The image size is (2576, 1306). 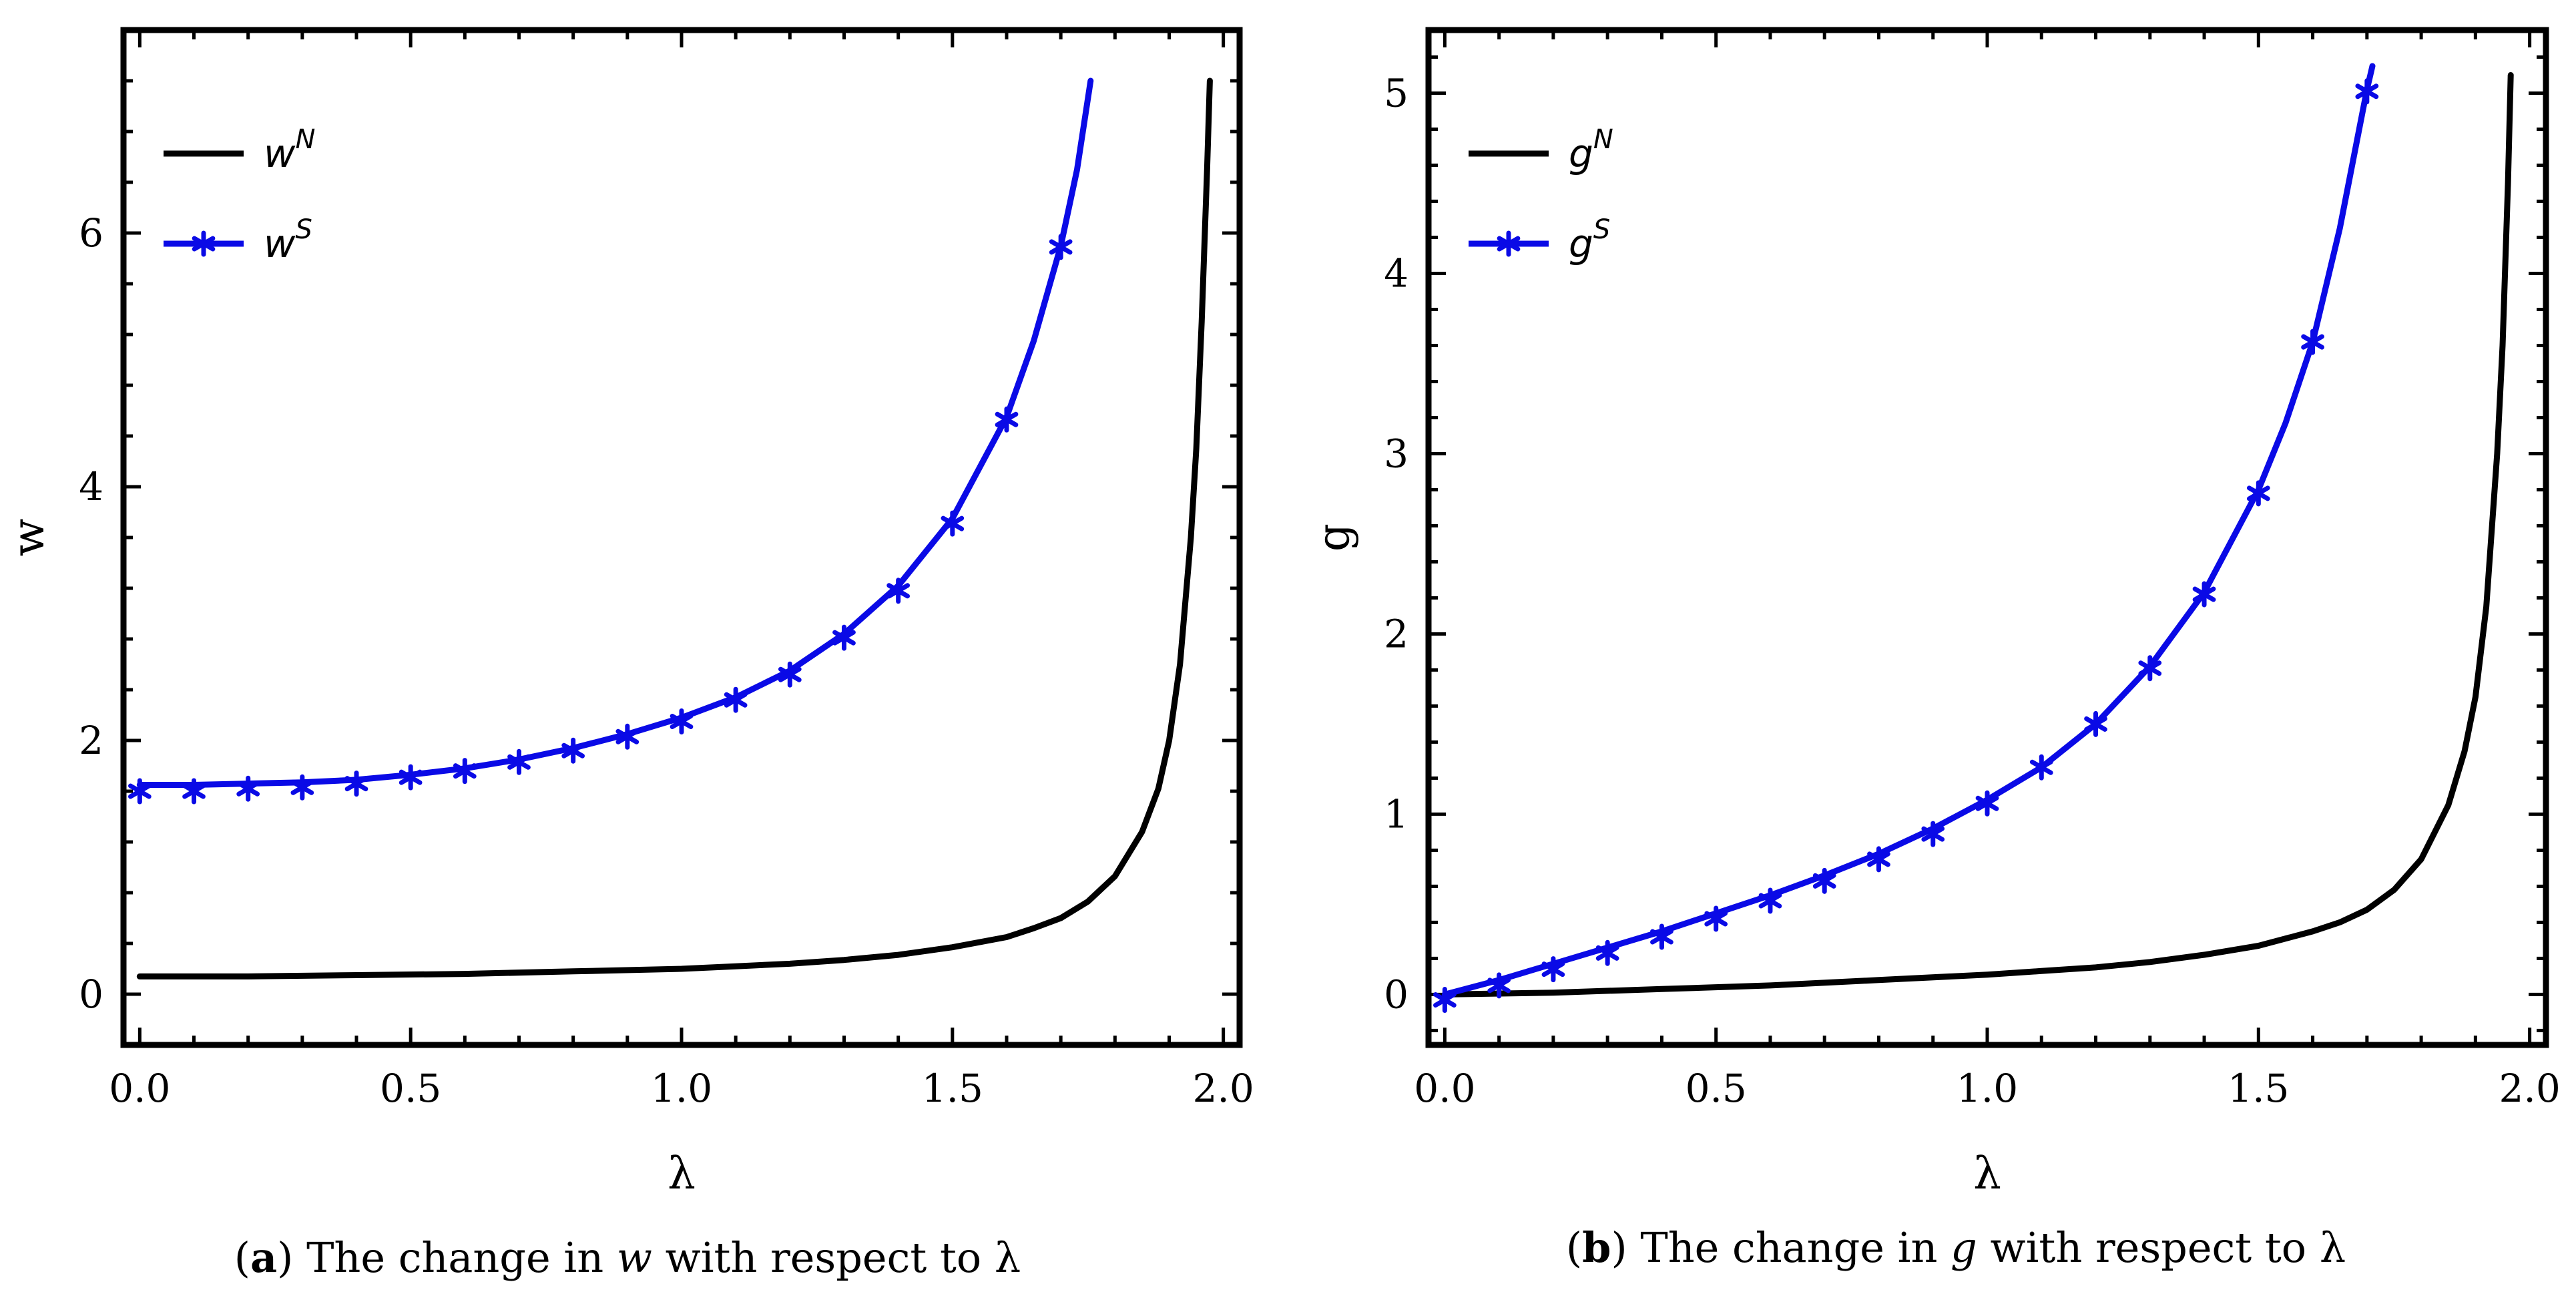 I want to click on y-tick-label: 5, so click(x=1396, y=93).